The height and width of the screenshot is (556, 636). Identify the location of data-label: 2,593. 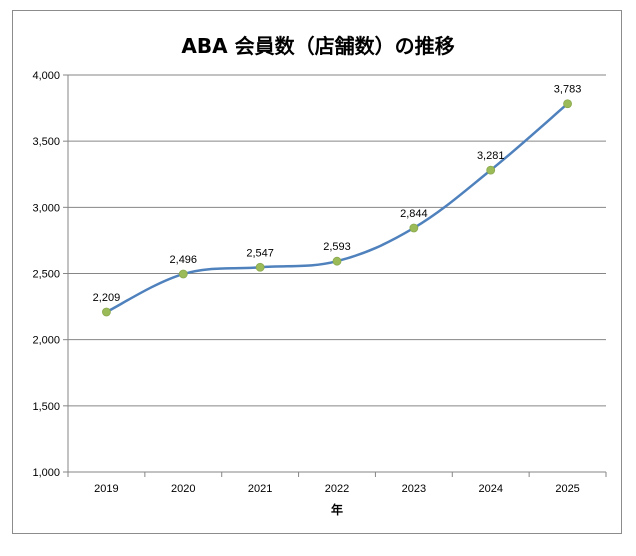
(337, 247).